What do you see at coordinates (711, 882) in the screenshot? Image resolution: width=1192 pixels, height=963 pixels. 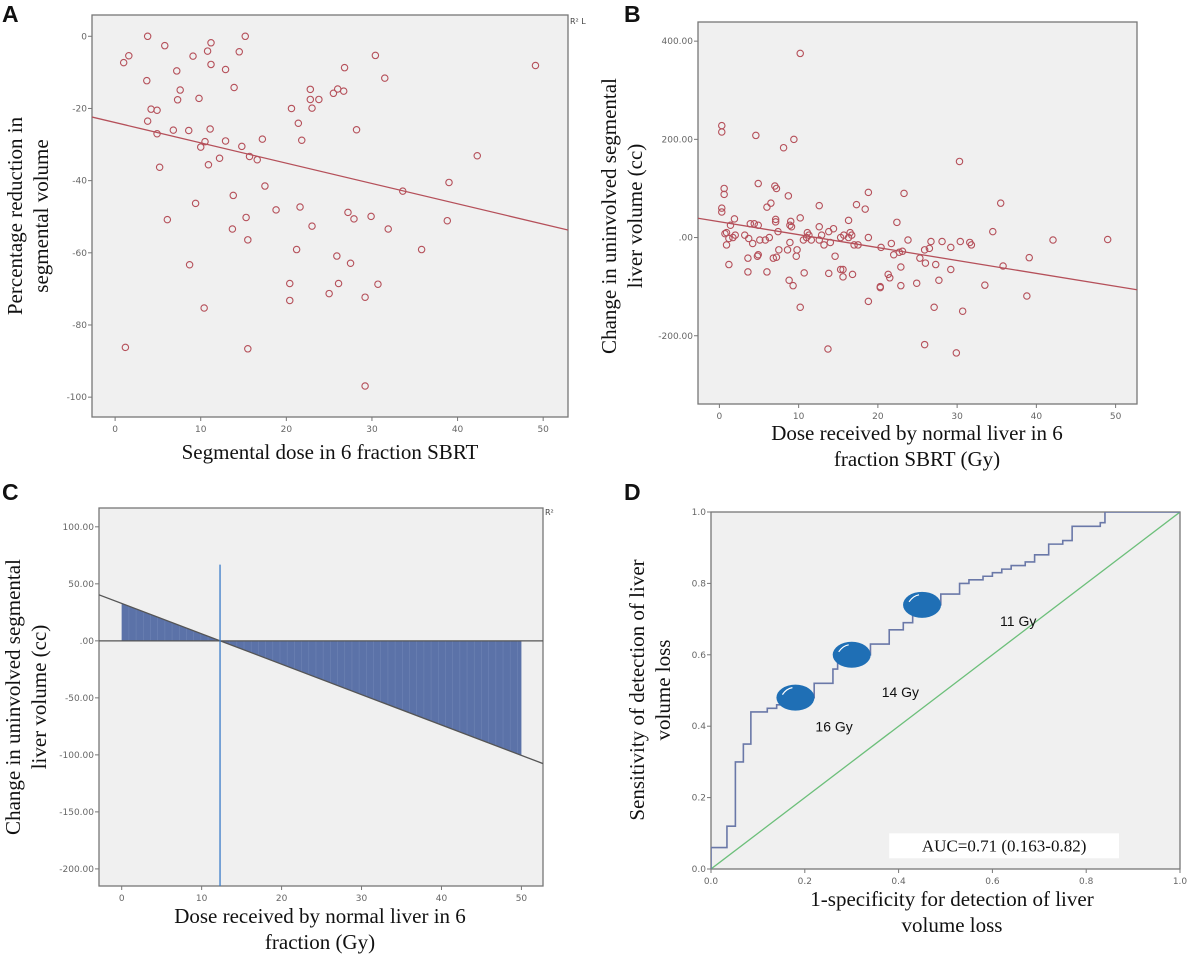 I see `x-tick-label: 0.0` at bounding box center [711, 882].